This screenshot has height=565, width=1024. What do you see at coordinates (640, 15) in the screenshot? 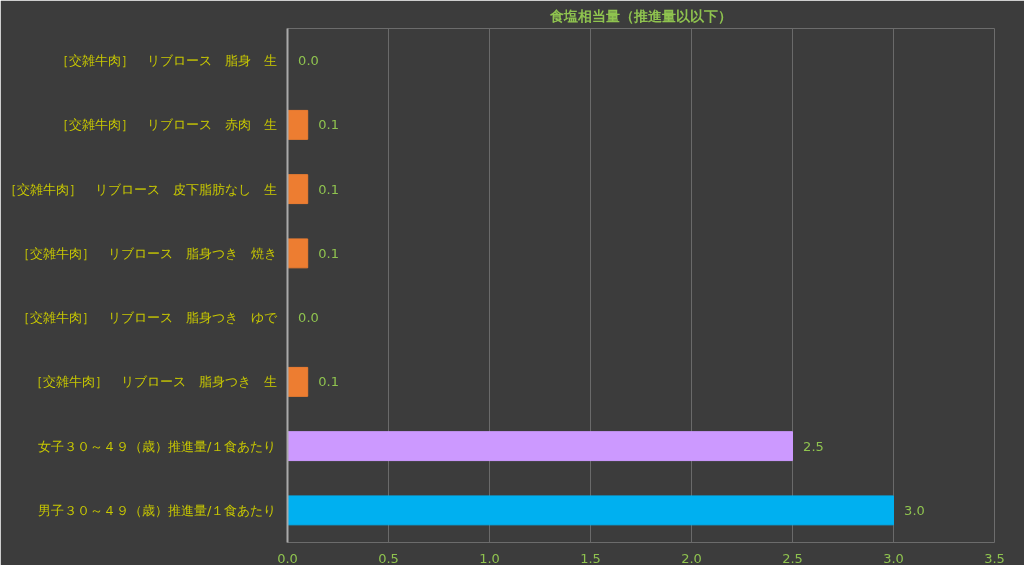
I see `chart-title: 食塩相当量（推進量以以下）` at bounding box center [640, 15].